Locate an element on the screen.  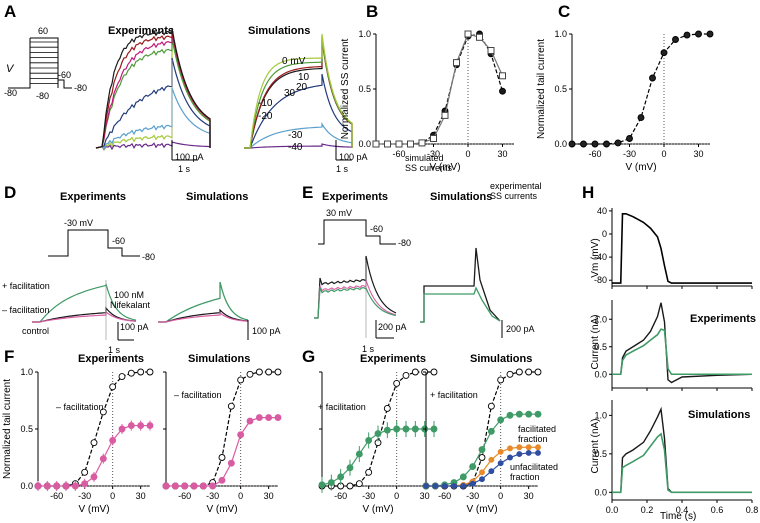
B-ylabel: Normalized SS current is located at coordinates (345, 88).